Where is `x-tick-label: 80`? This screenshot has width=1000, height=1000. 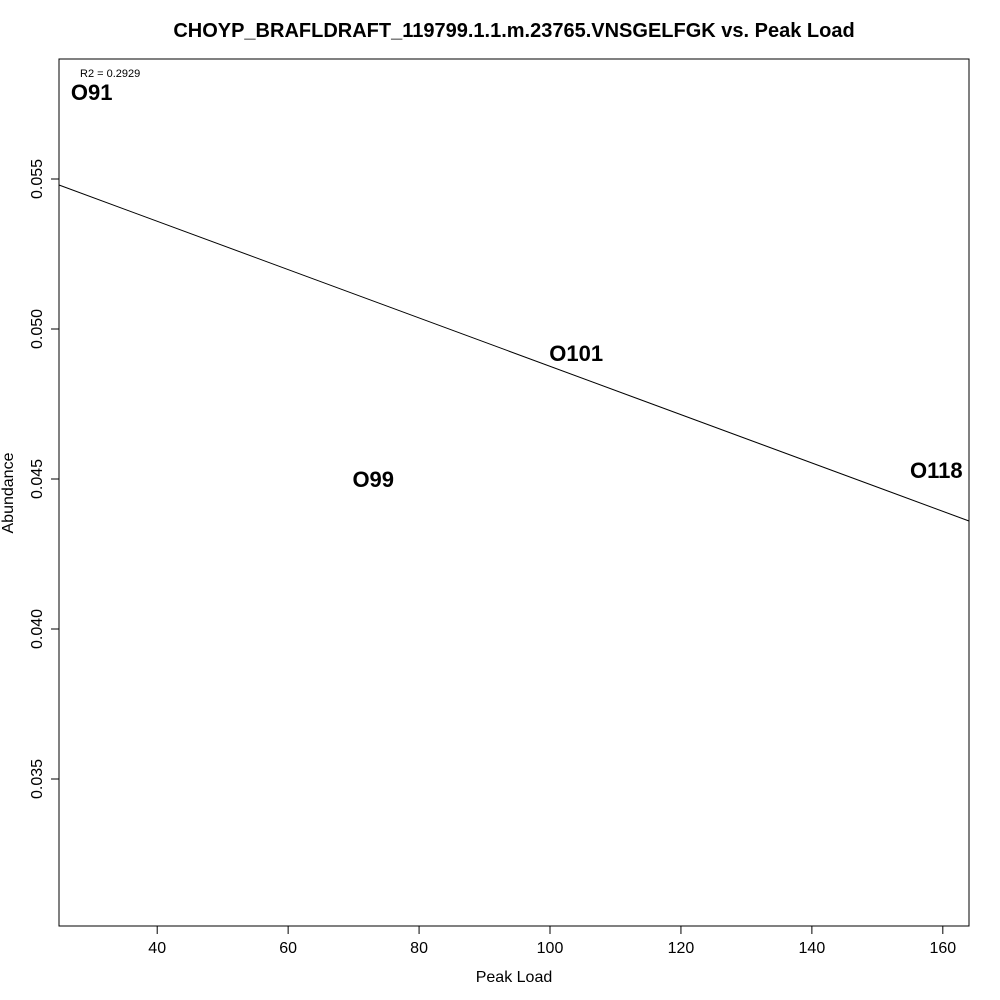 x-tick-label: 80 is located at coordinates (419, 948).